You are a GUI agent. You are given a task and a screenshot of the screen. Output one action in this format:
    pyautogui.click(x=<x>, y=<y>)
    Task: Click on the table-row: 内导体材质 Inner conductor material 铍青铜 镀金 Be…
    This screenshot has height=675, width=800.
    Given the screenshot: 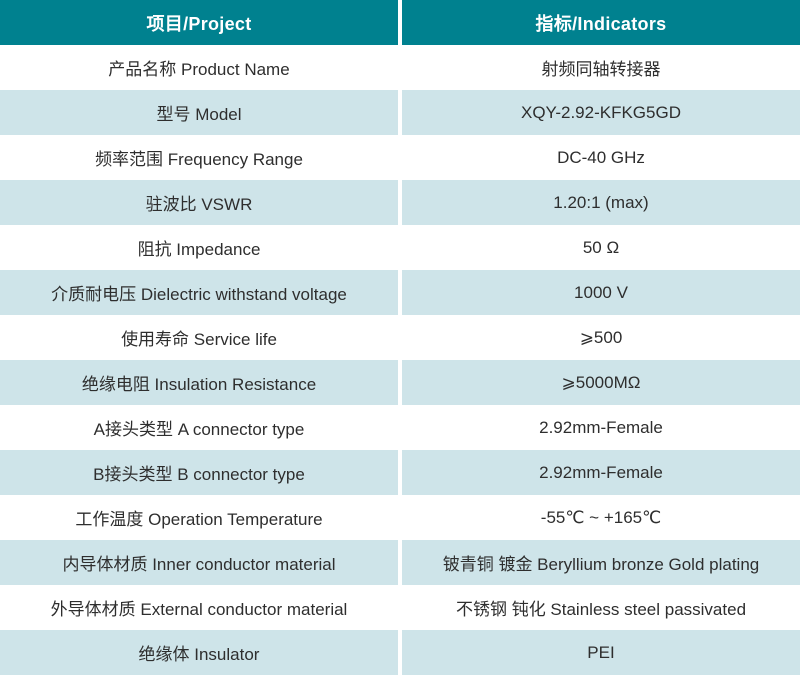 What is the action you would take?
    pyautogui.click(x=400, y=562)
    